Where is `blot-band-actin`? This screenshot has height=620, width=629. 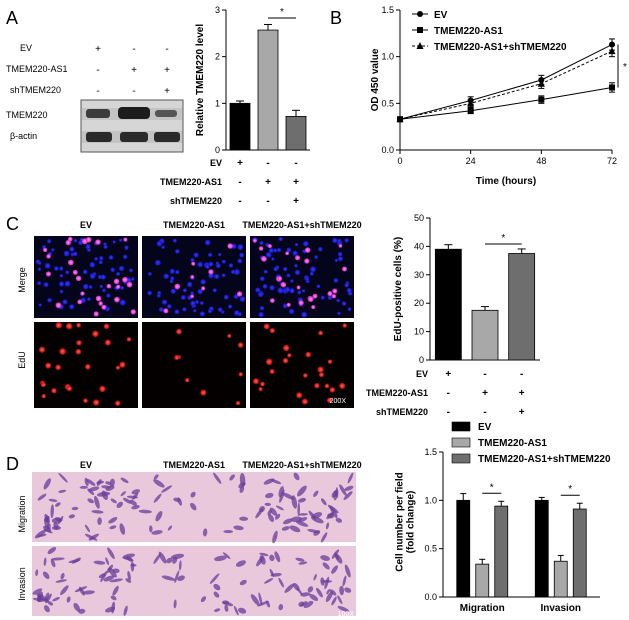 blot-band-actin is located at coordinates (134, 137).